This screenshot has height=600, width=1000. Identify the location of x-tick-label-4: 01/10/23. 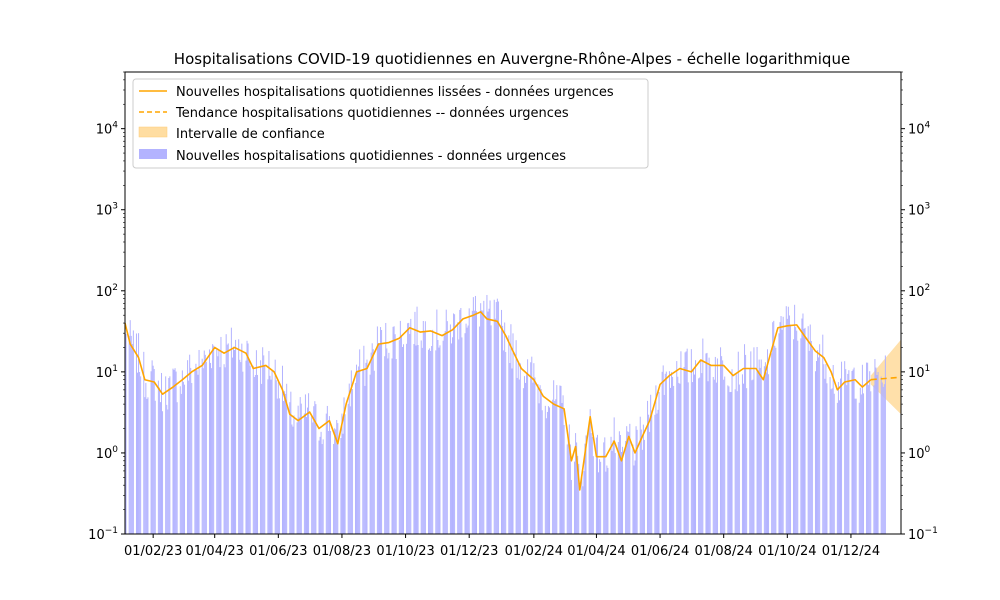
(405, 551).